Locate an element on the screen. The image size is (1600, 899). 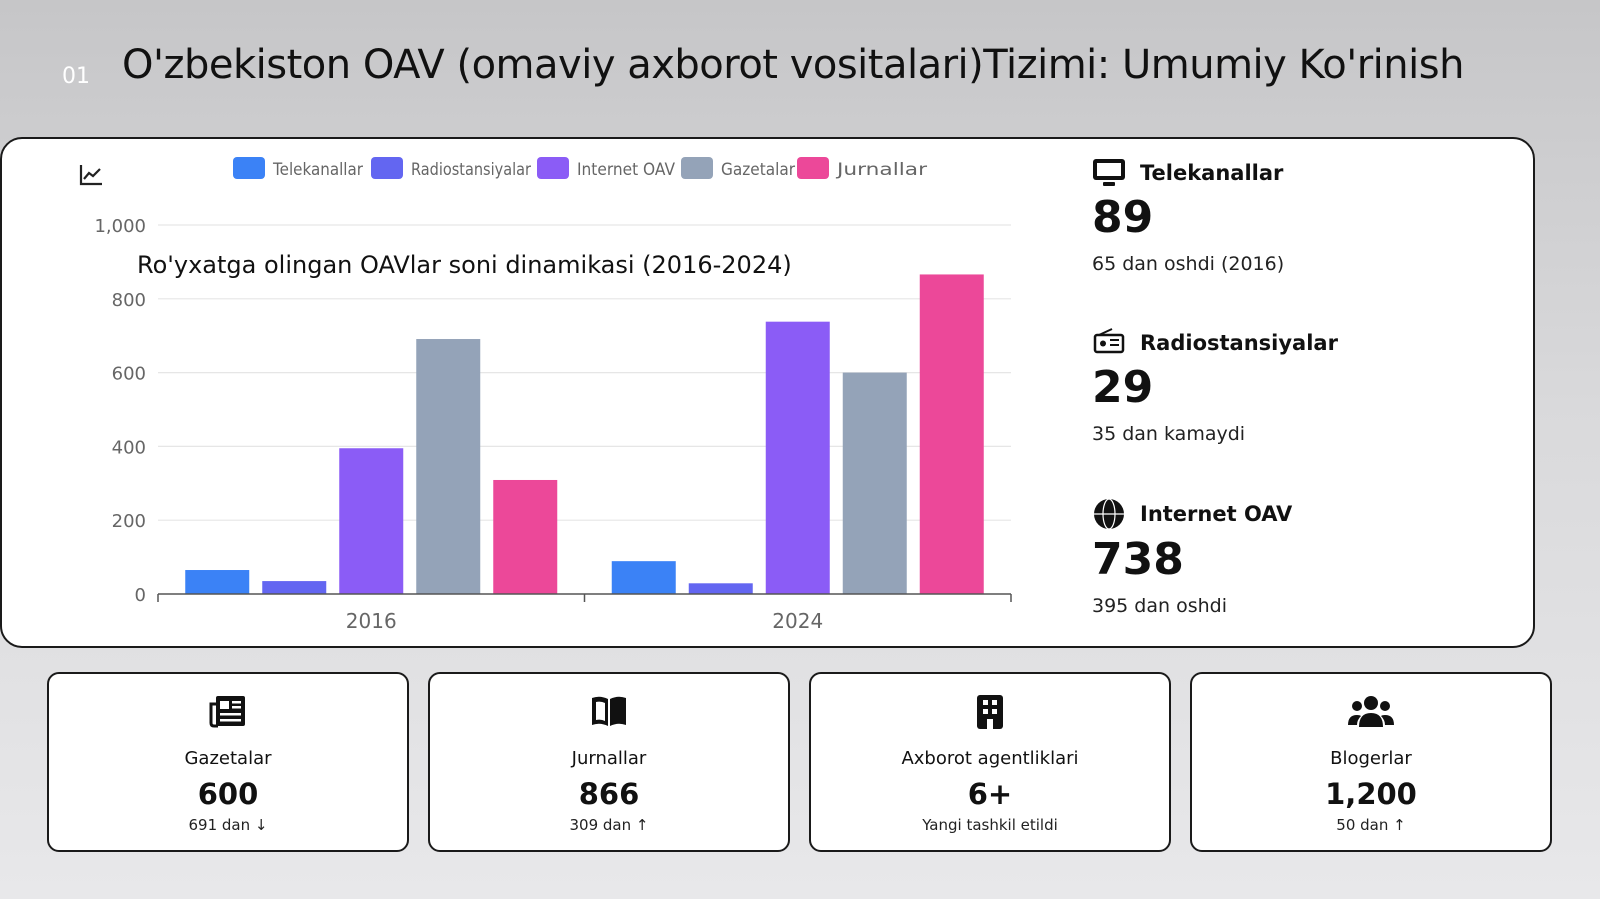
bar-radiostansiyalar-2024 is located at coordinates (720, 588).